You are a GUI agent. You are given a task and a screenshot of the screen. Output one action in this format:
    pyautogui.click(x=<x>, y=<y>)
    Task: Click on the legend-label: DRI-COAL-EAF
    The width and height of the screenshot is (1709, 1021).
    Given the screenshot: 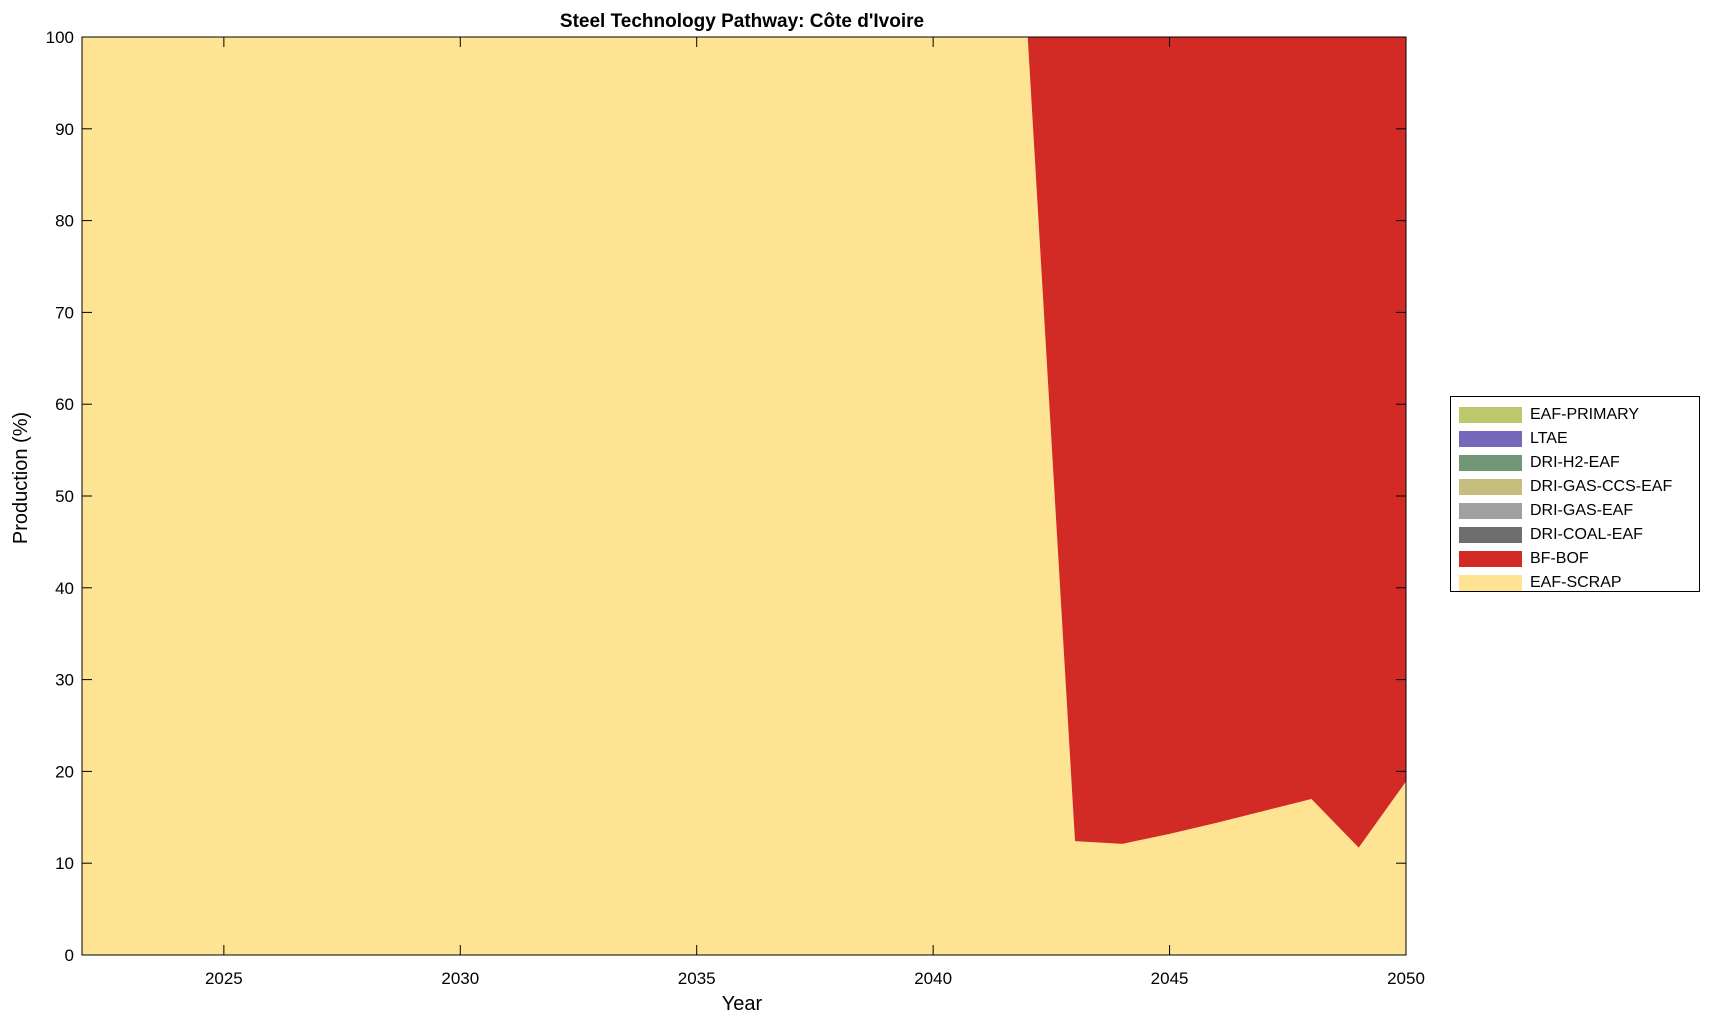 What is the action you would take?
    pyautogui.click(x=1586, y=534)
    